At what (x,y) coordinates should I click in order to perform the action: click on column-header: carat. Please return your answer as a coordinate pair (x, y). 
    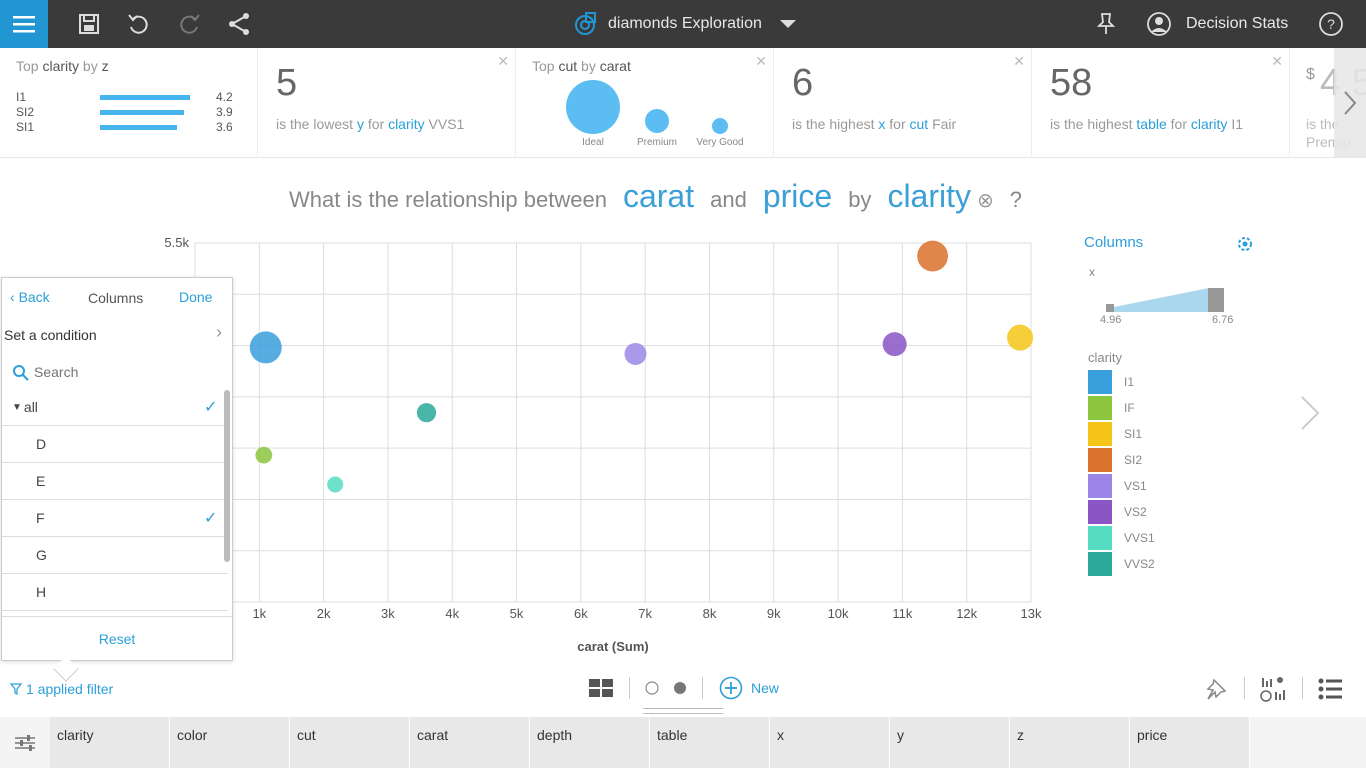
    Looking at the image, I should click on (470, 742).